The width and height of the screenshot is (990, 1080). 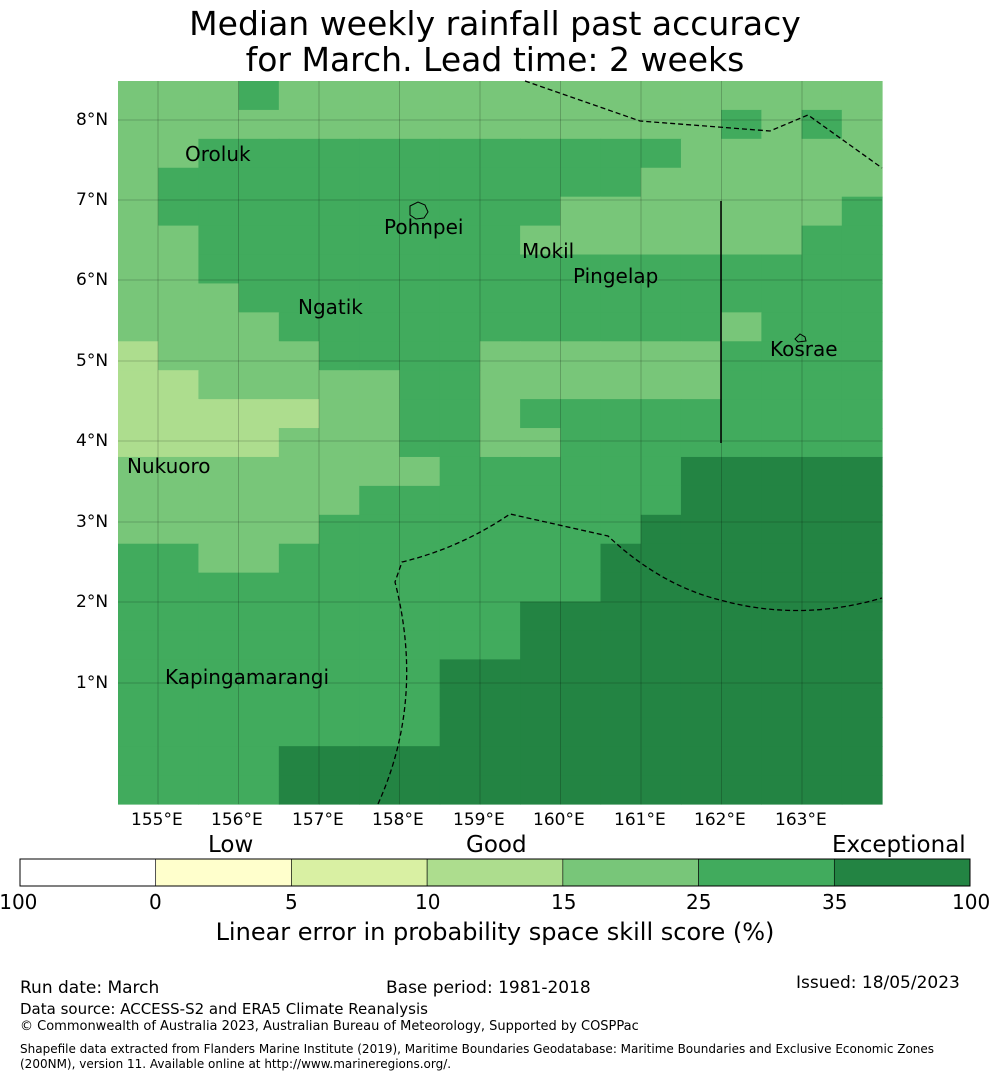 What do you see at coordinates (496, 845) in the screenshot?
I see `category-good: Good` at bounding box center [496, 845].